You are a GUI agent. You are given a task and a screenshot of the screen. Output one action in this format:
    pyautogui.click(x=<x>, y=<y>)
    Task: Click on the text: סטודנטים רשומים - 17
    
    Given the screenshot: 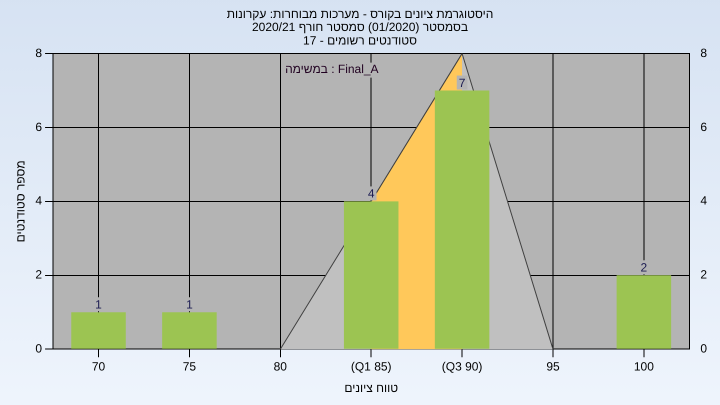 What is the action you would take?
    pyautogui.click(x=360, y=40)
    